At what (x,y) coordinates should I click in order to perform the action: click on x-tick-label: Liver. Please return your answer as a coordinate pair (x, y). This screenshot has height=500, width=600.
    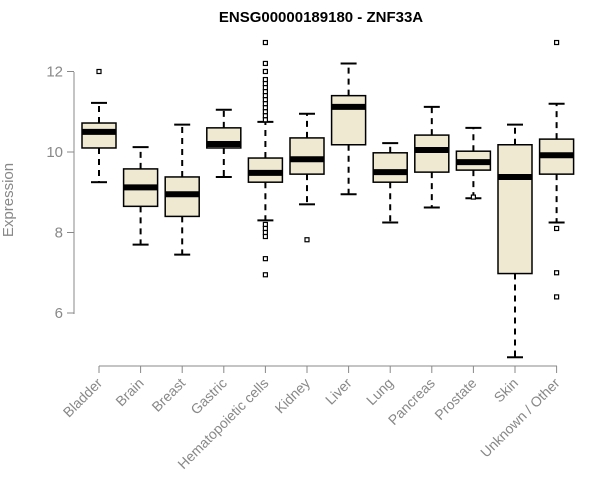
    Looking at the image, I should click on (338, 391).